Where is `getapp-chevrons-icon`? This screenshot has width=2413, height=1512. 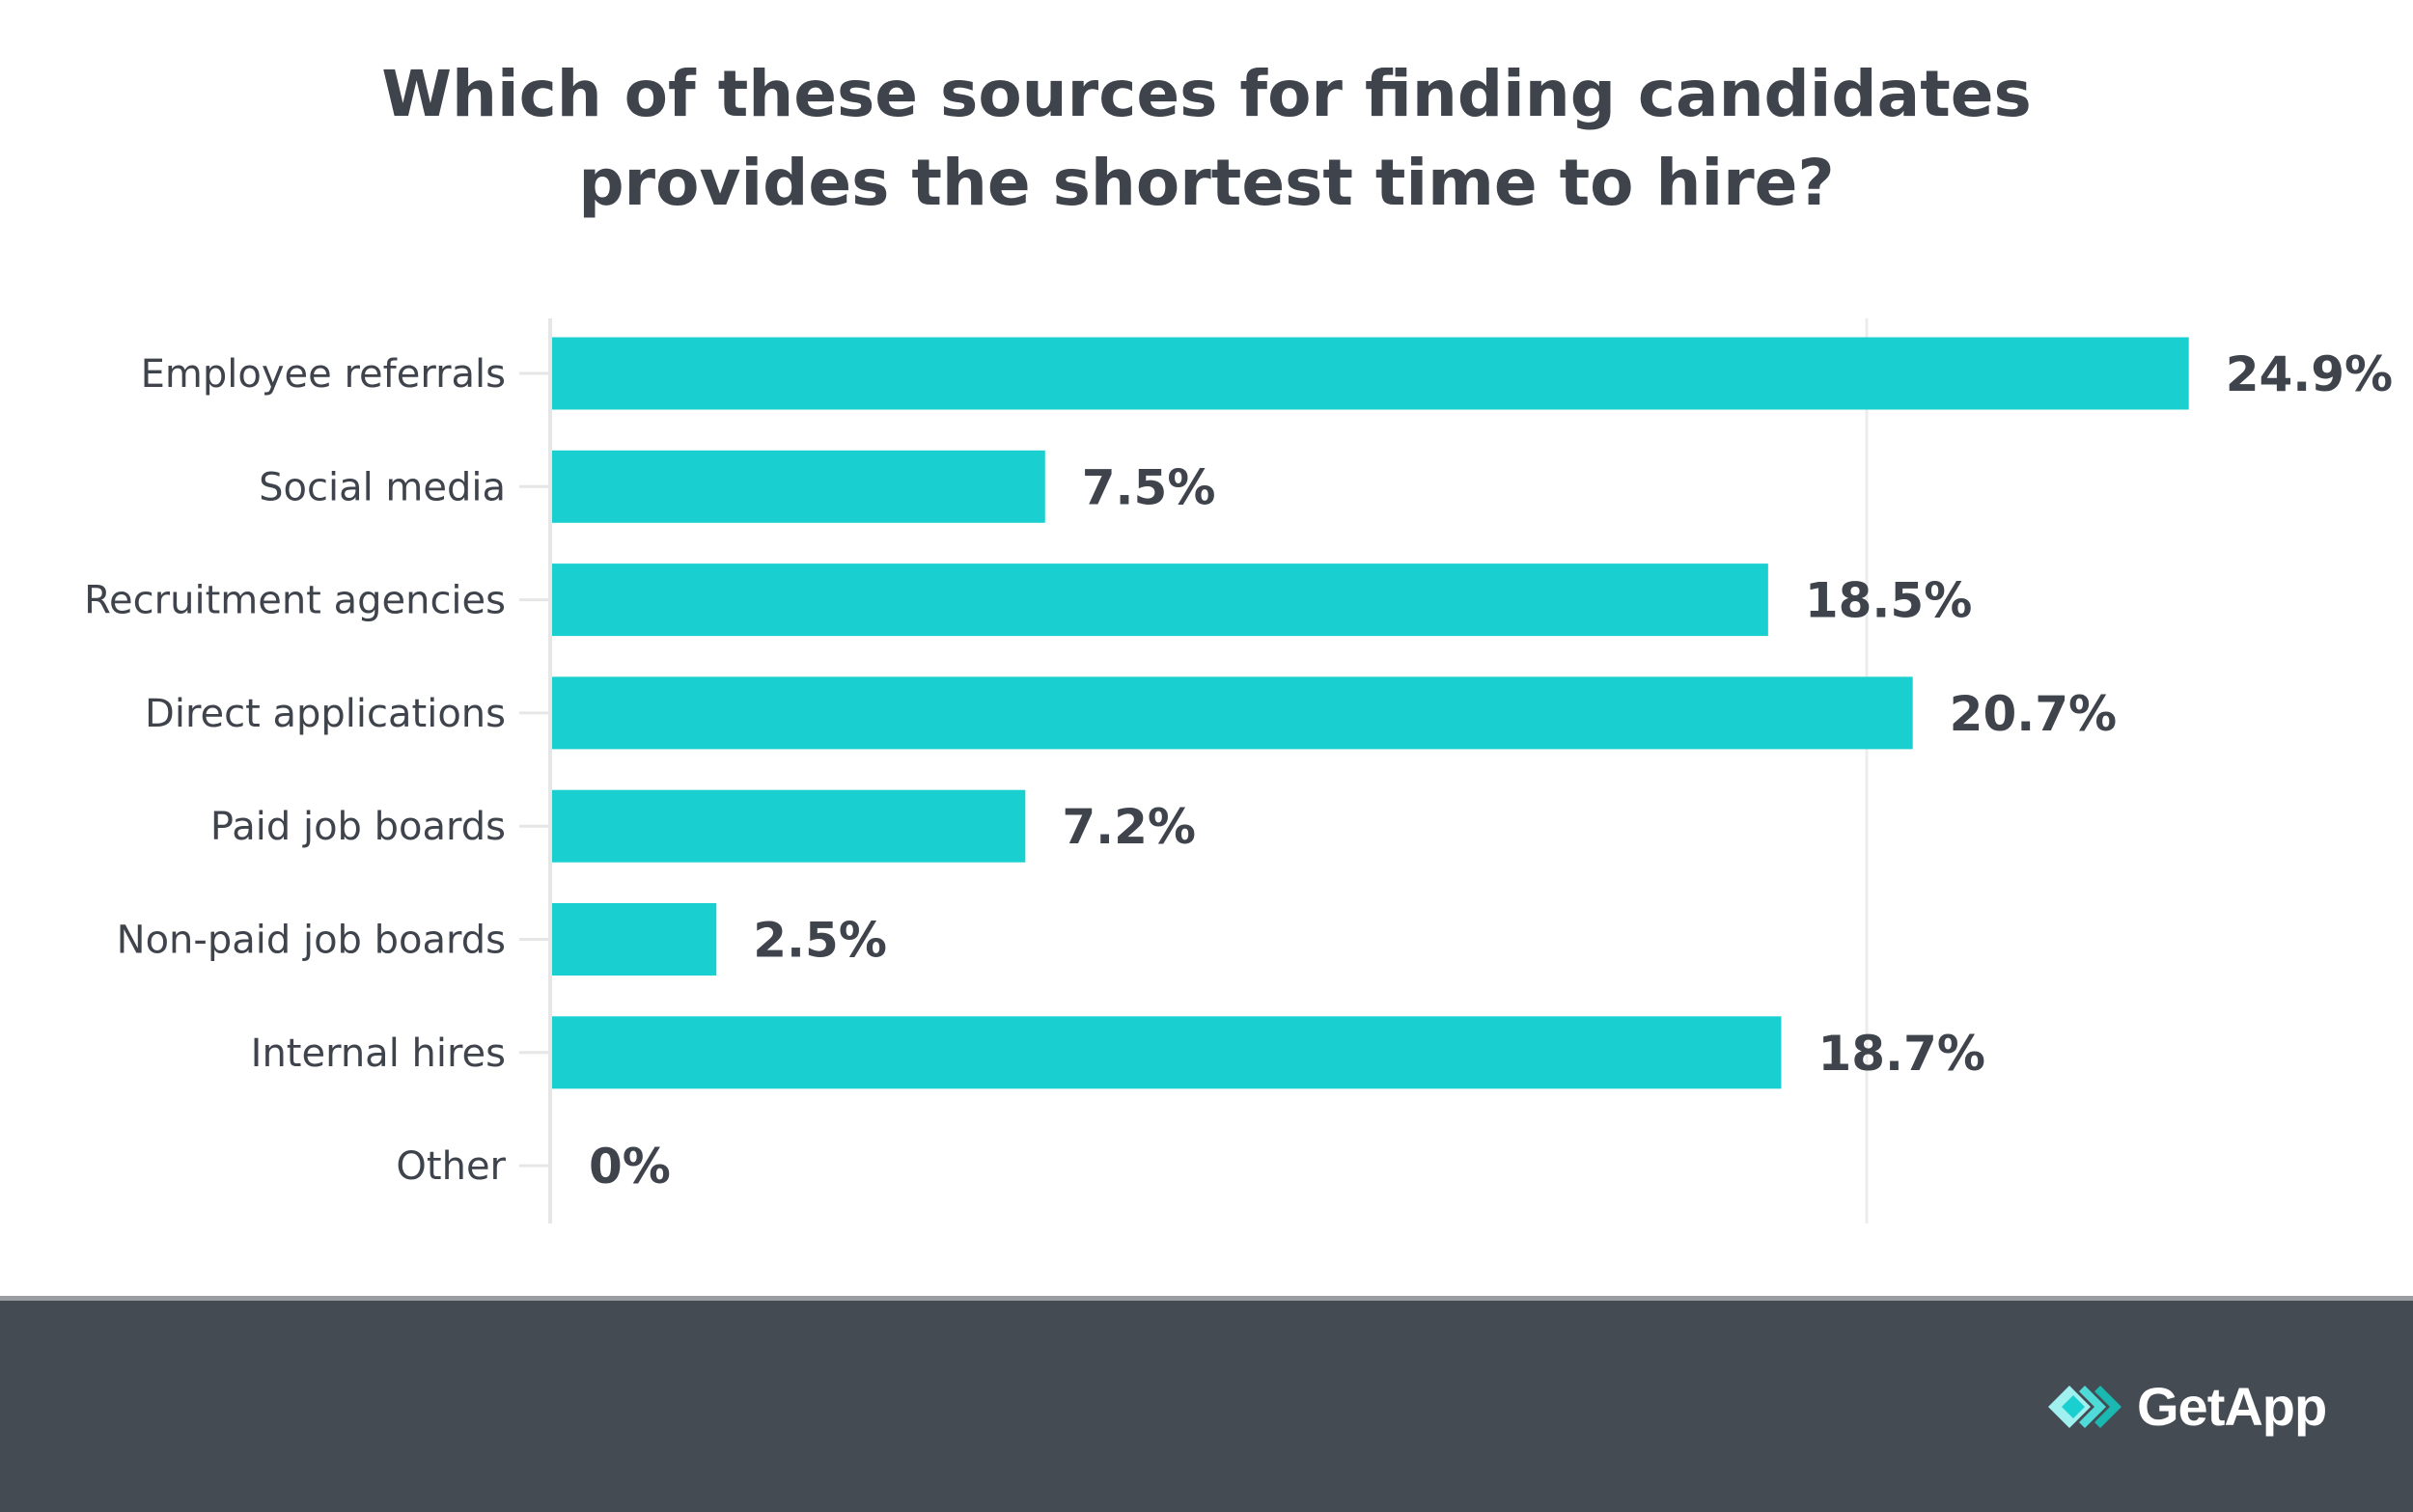
getapp-chevrons-icon is located at coordinates (2085, 1406).